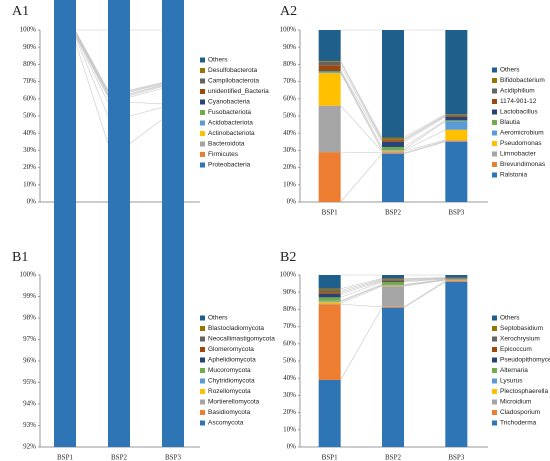 Image resolution: width=550 pixels, height=461 pixels. What do you see at coordinates (518, 101) in the screenshot?
I see `legend-label: 1174-901-12` at bounding box center [518, 101].